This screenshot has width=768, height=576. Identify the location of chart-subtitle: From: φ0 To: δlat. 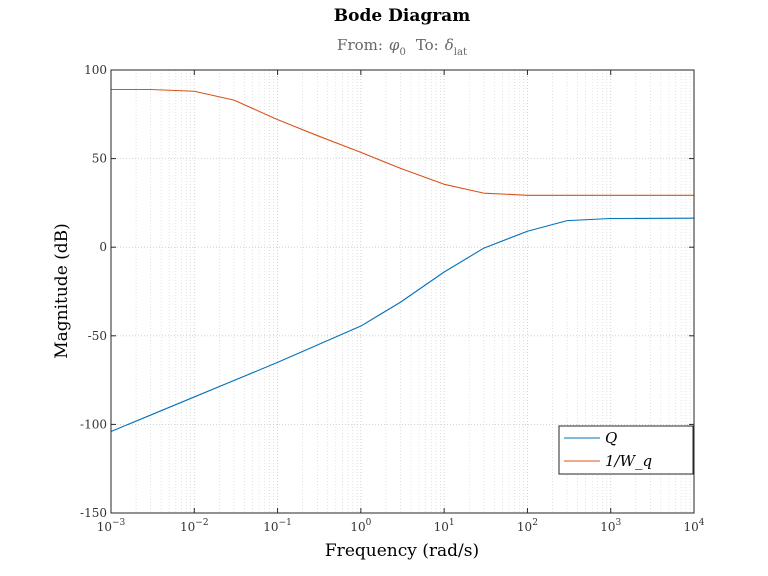
(402, 47).